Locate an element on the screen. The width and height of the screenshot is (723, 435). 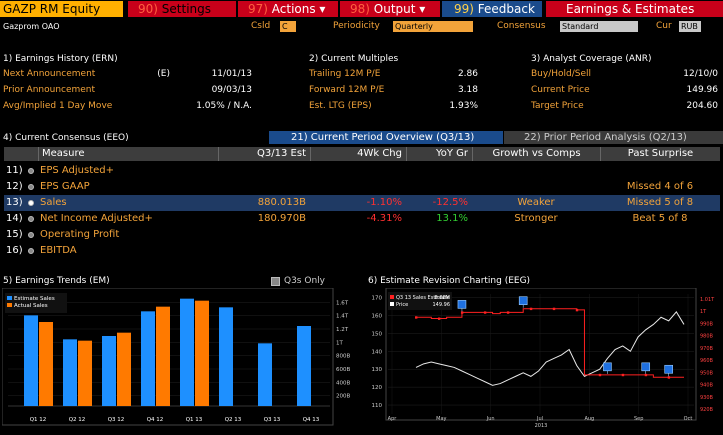
consensus-row: 12) EPS GAAP Missed 4 of 6 is located at coordinates (362, 187).